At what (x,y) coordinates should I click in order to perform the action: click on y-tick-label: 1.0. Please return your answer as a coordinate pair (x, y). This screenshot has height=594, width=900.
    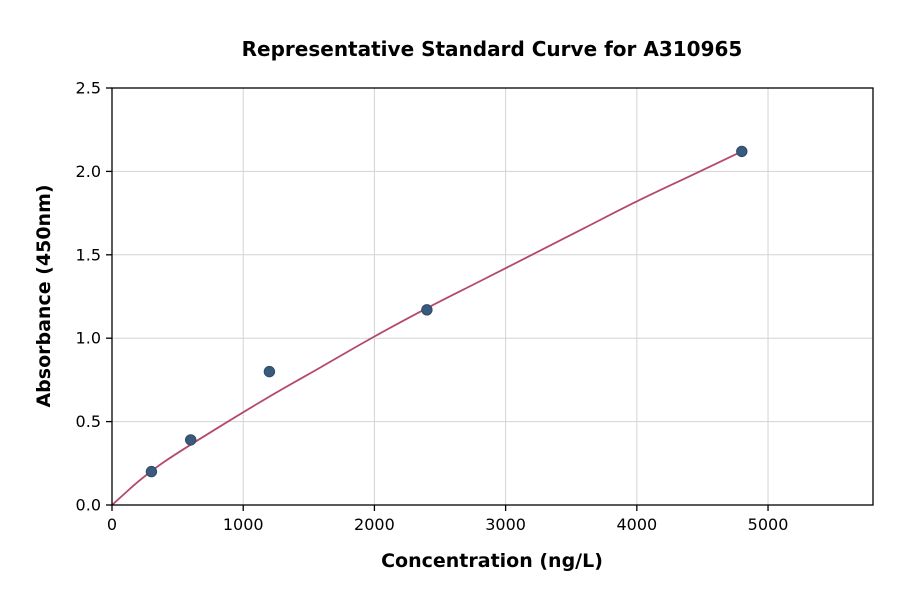
    Looking at the image, I should click on (88, 338).